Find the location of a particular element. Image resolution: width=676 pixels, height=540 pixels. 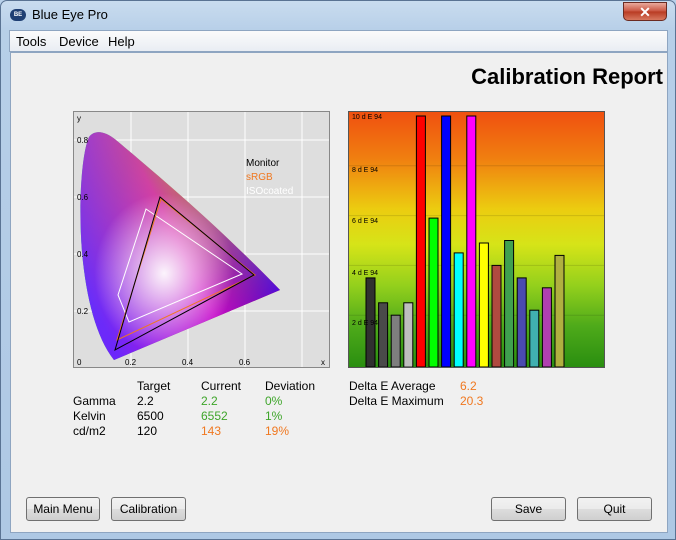

gamut-isocoated is located at coordinates (180, 265).